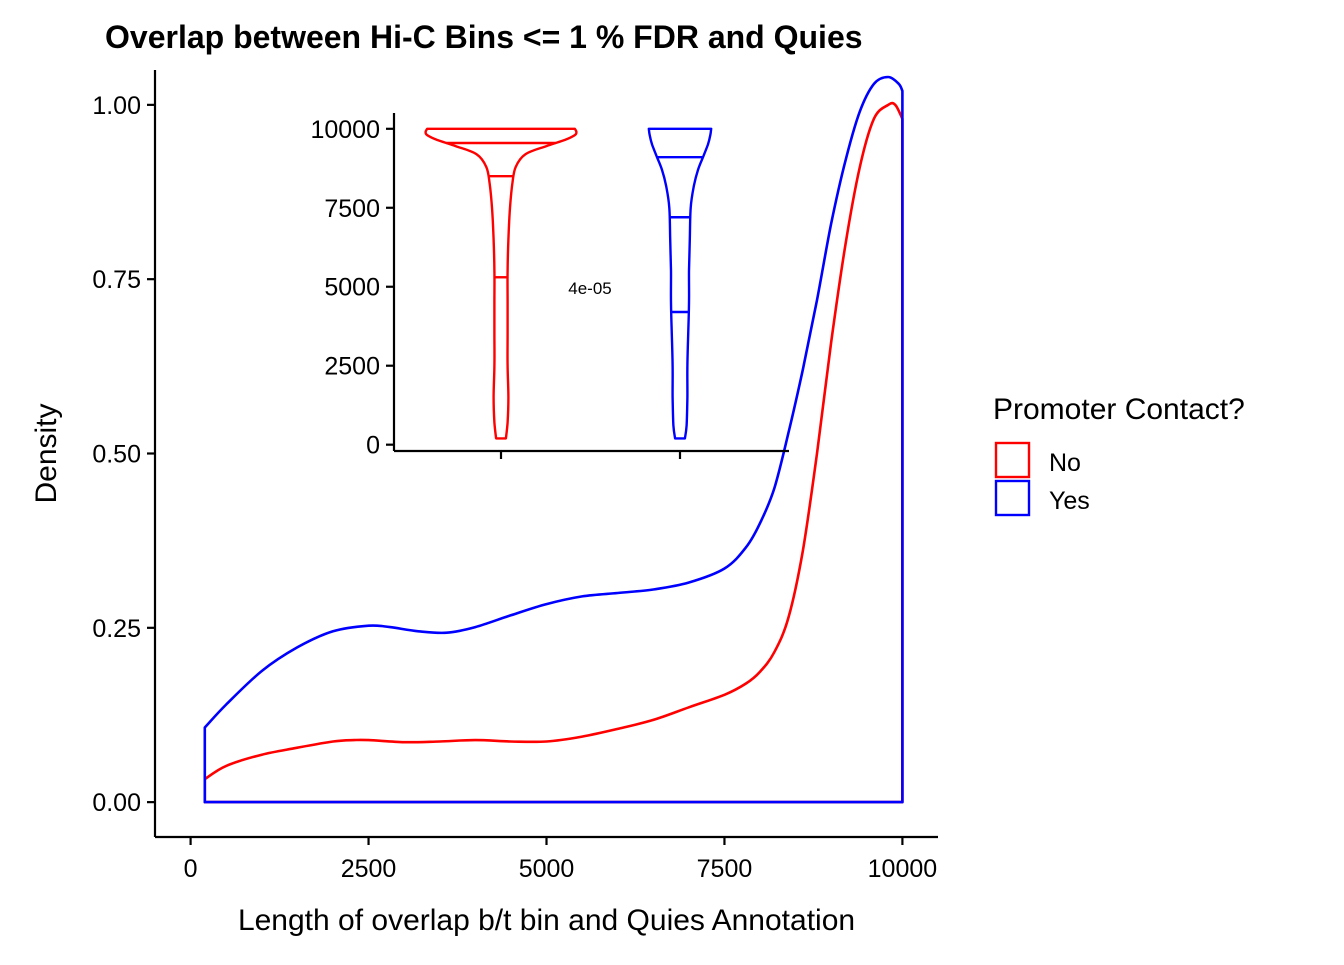 Image resolution: width=1344 pixels, height=965 pixels. I want to click on y-tick-label: 0.25, so click(116, 629).